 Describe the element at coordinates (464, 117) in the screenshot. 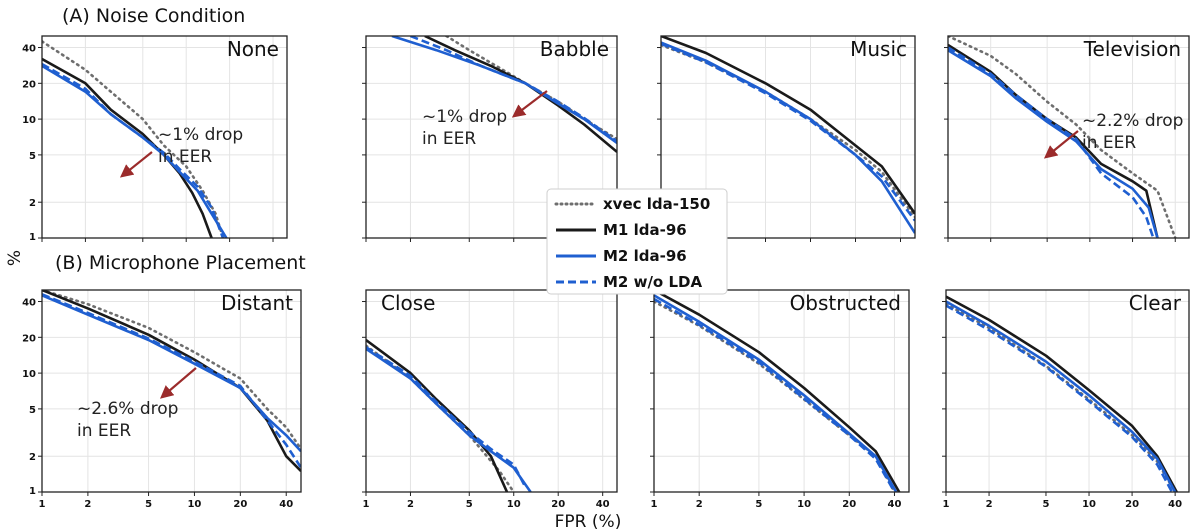

I see `annotation-text: ~1% drop` at that location.